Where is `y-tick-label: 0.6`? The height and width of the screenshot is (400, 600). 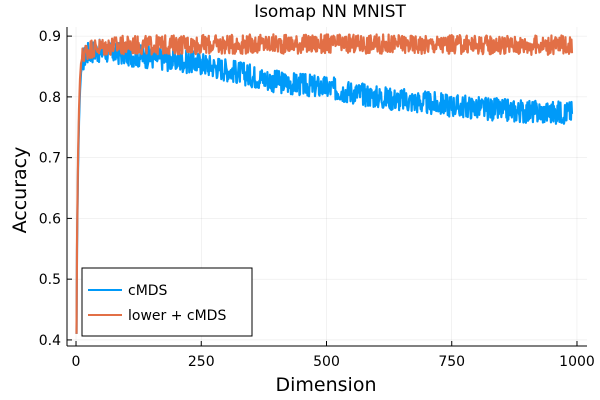
y-tick-label: 0.6 is located at coordinates (50, 219).